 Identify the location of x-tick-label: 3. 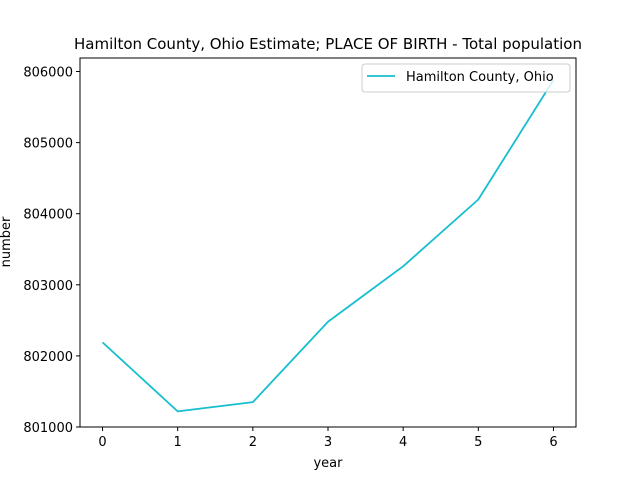
(328, 442).